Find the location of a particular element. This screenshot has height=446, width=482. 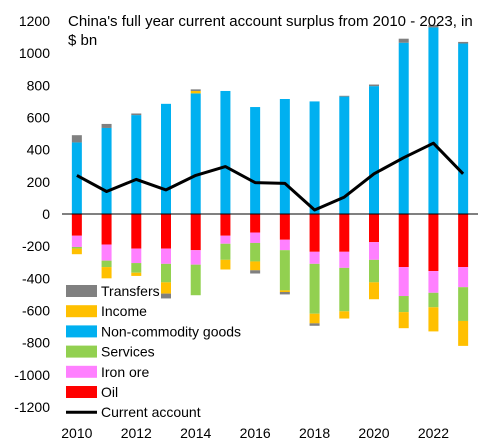

bar-oil-2010 is located at coordinates (76, 225).